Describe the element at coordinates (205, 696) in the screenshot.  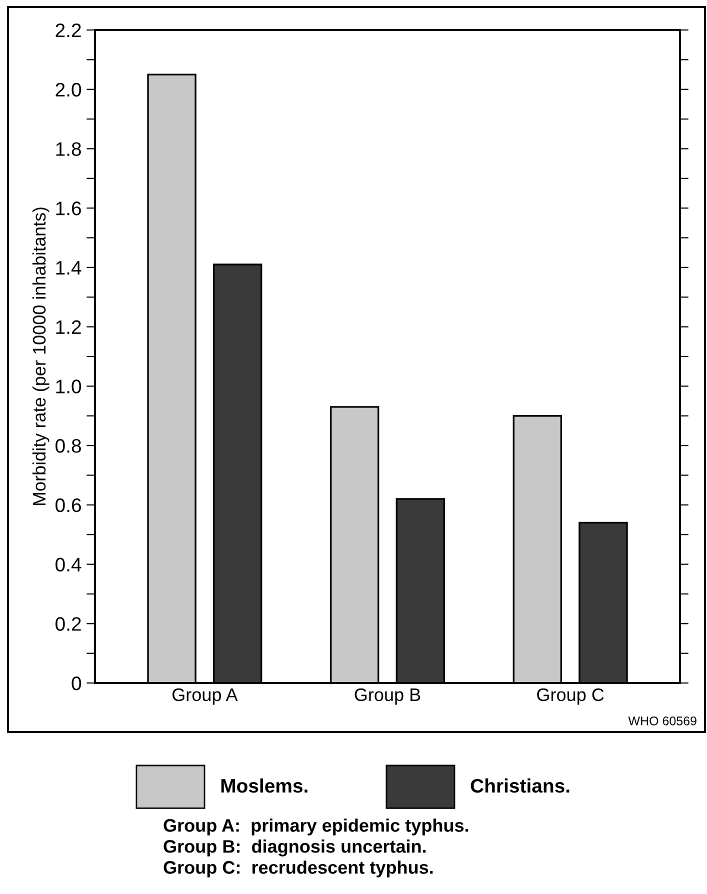
I see `x-tick-label: Group A` at that location.